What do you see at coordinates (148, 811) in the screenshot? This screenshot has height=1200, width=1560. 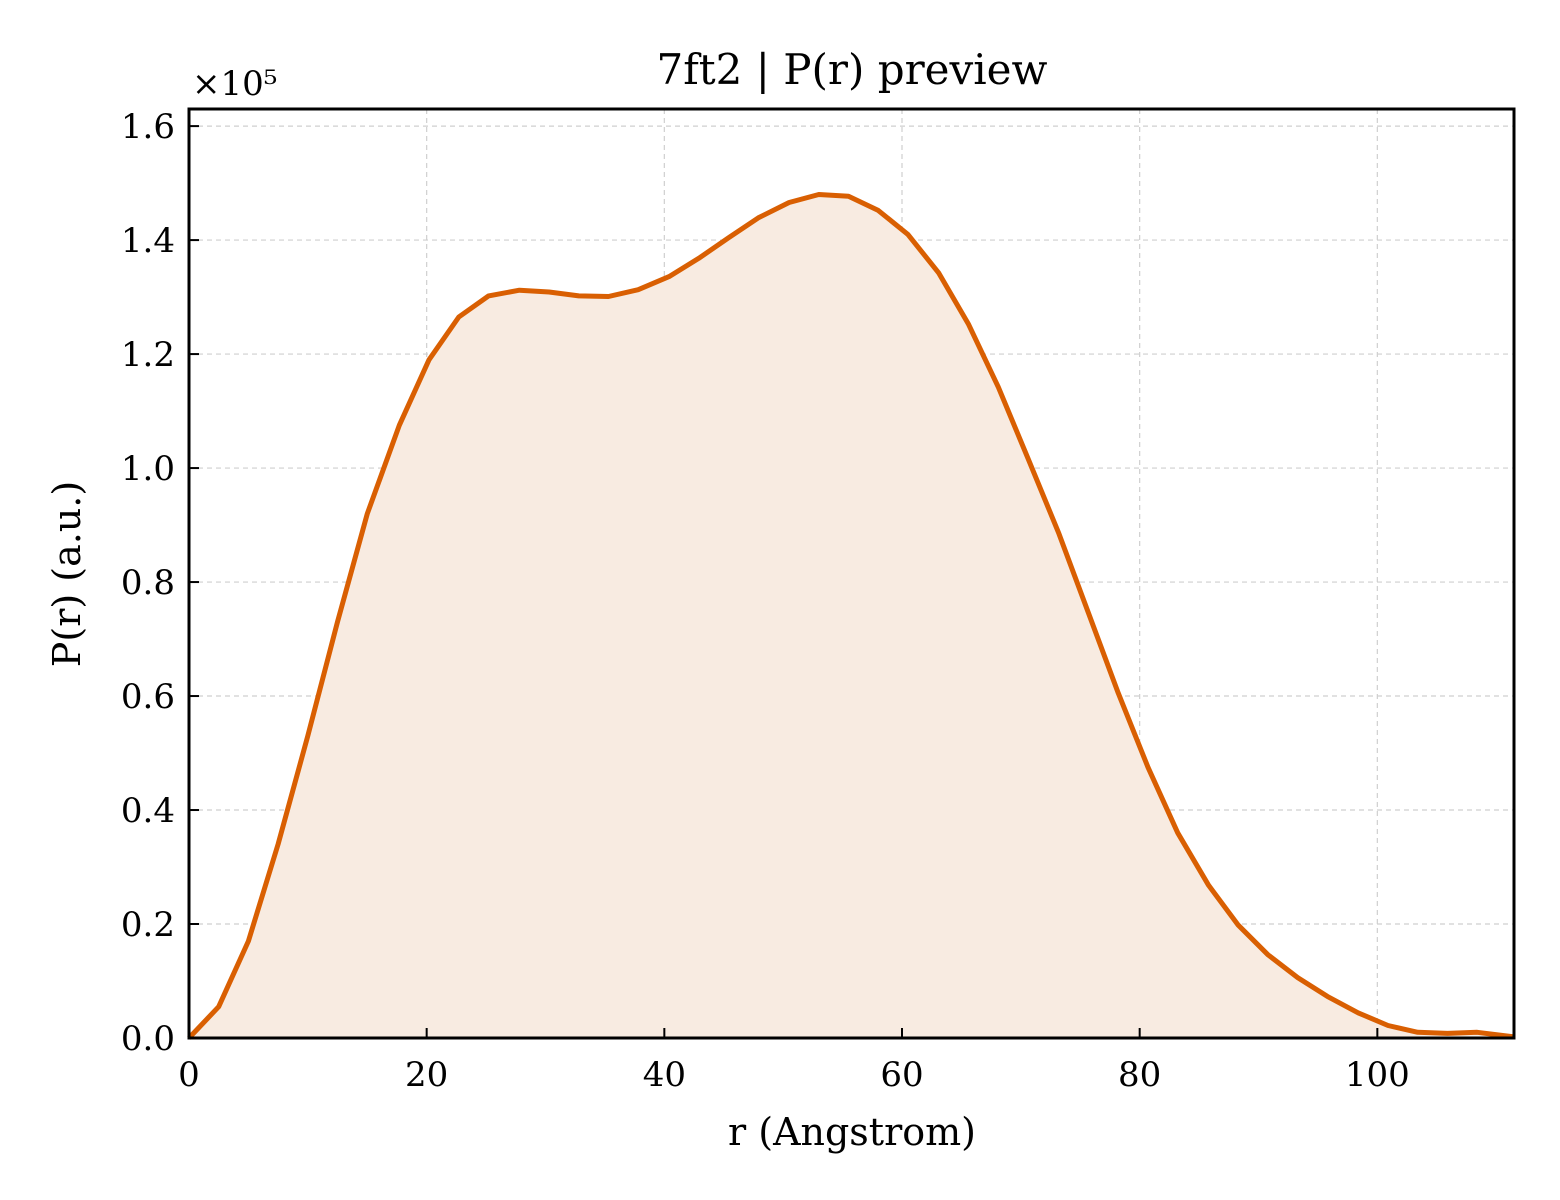 I see `y-tick-label: 0.4` at bounding box center [148, 811].